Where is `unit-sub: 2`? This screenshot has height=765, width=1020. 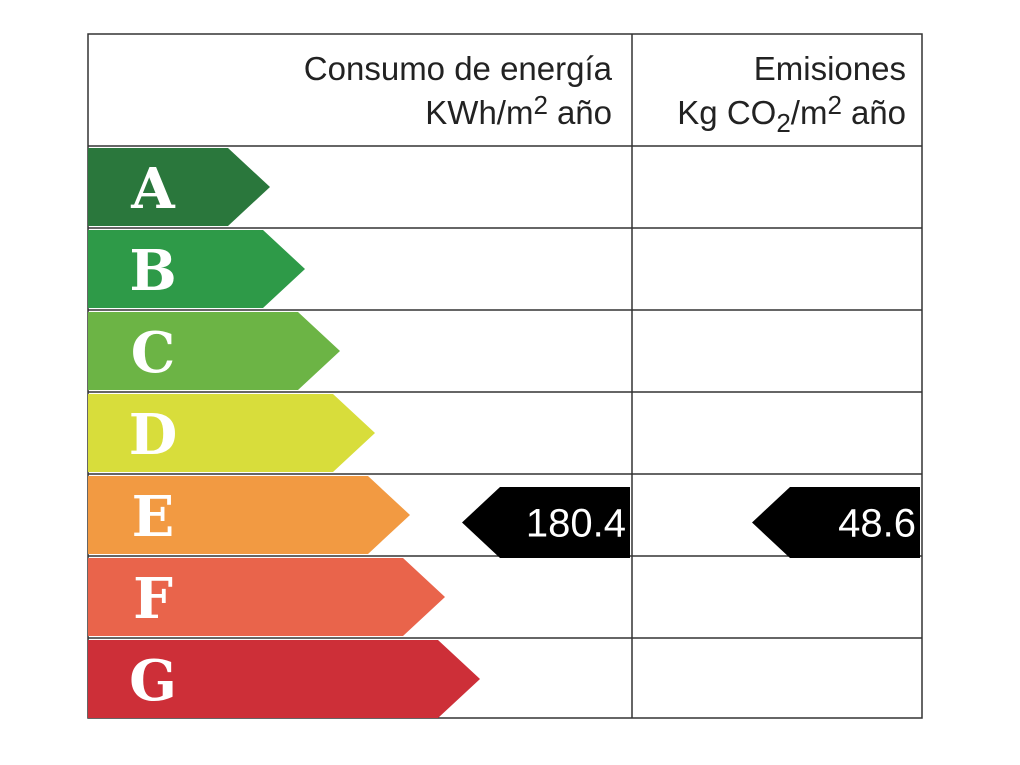
unit-sub: 2 is located at coordinates (783, 123).